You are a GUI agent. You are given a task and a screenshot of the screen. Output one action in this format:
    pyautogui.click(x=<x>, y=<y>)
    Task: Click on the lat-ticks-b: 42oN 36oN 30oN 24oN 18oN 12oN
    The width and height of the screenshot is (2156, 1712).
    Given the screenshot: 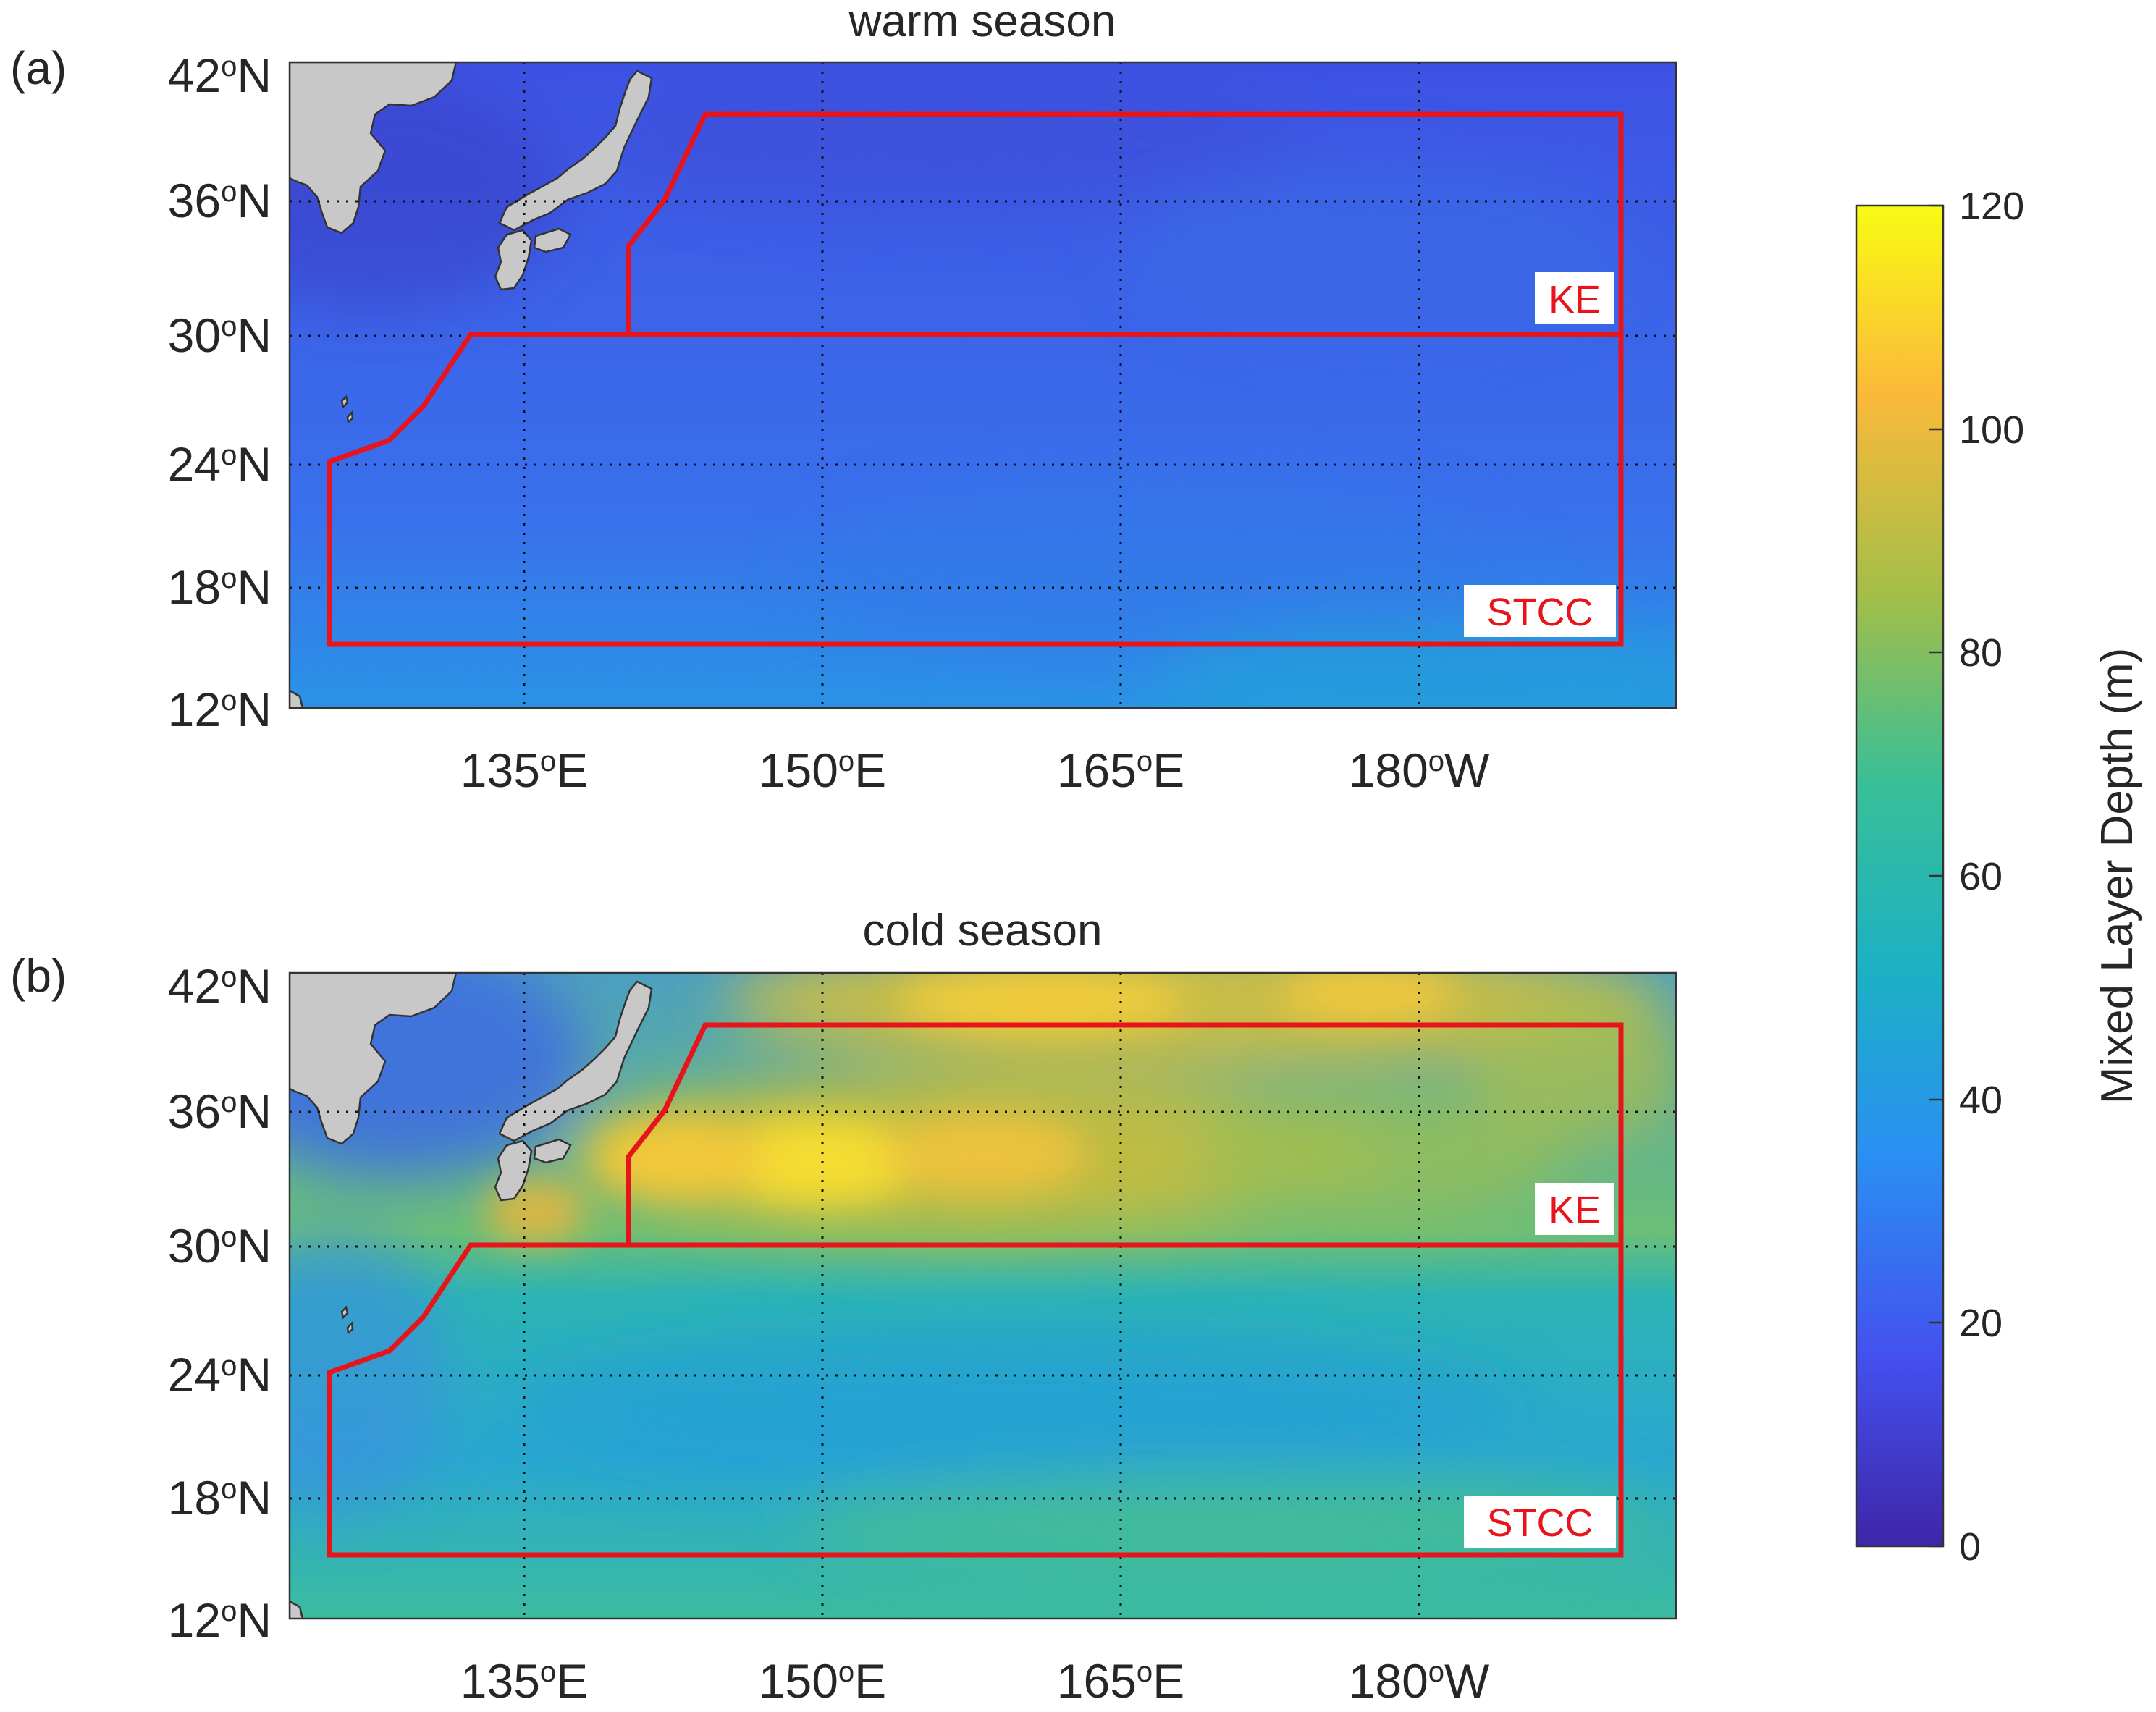 What is the action you would take?
    pyautogui.click(x=219, y=1303)
    